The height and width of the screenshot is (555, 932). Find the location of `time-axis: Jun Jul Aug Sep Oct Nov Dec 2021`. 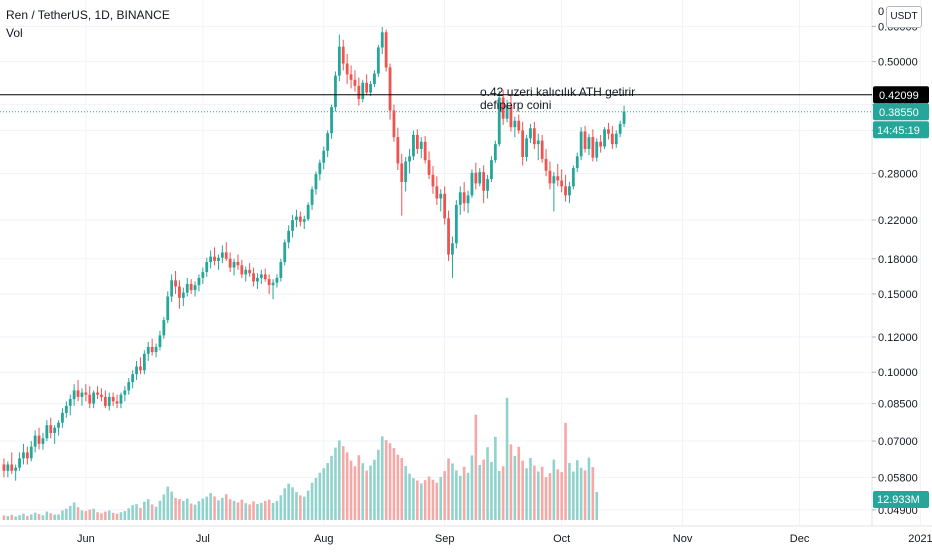

time-axis: Jun Jul Aug Sep Oct Nov Dec 2021 is located at coordinates (504, 539).